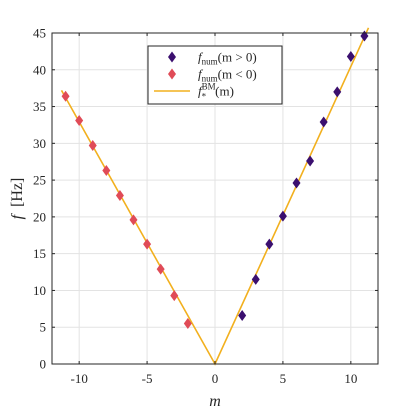  What do you see at coordinates (39, 33) in the screenshot?
I see `y-tick-label: 45` at bounding box center [39, 33].